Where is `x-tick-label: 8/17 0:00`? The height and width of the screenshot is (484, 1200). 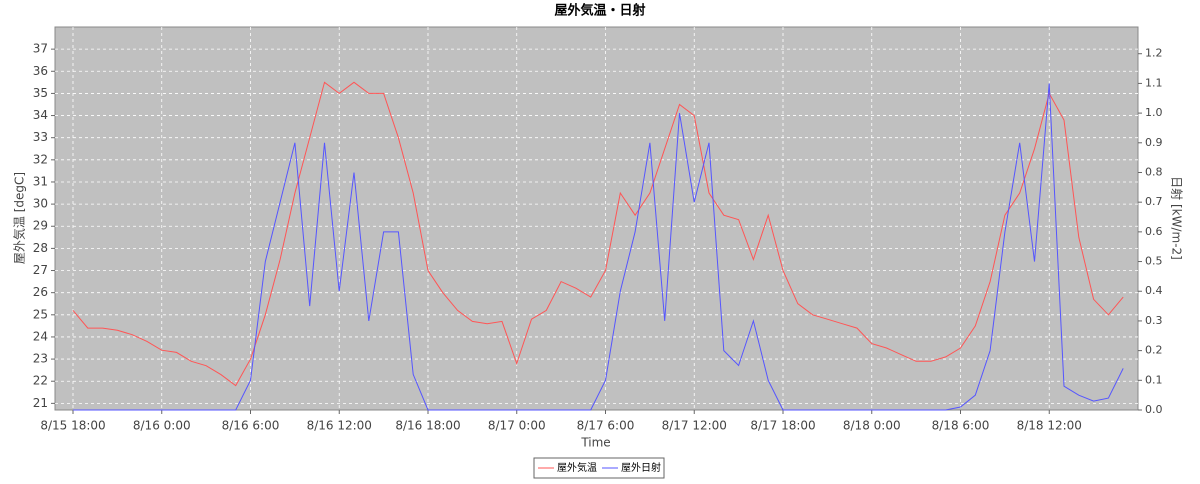
x-tick-label: 8/17 0:00 is located at coordinates (517, 426).